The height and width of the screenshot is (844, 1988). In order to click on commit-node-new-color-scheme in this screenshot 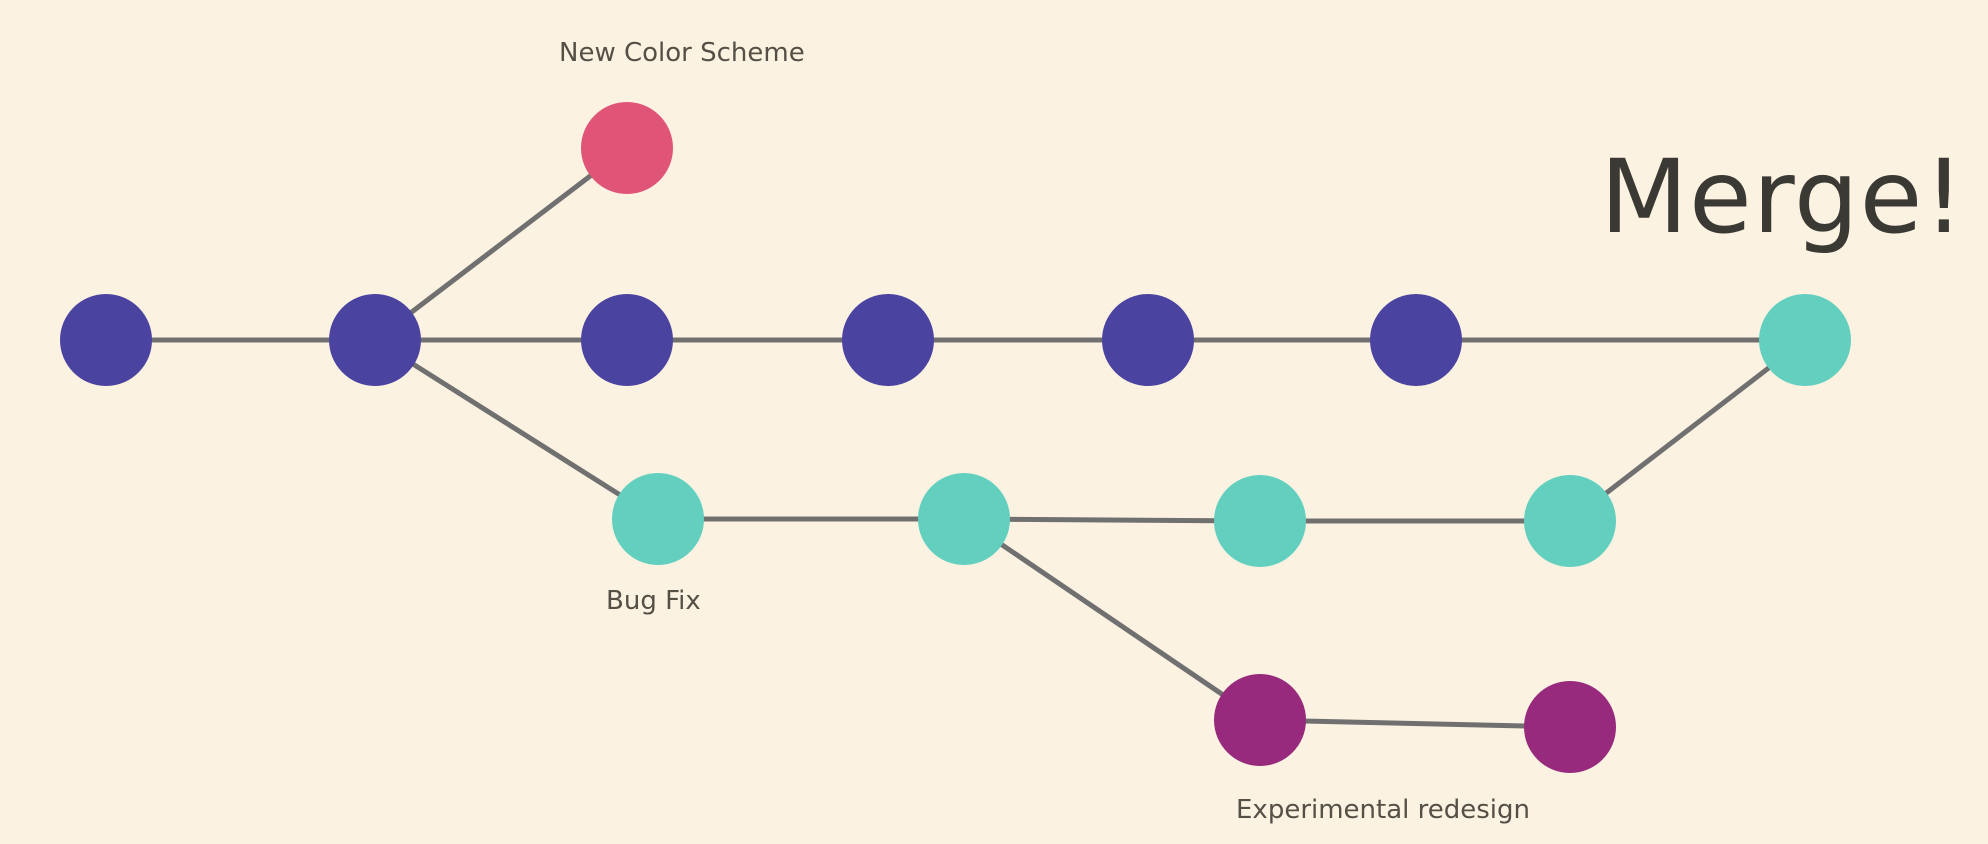, I will do `click(627, 148)`.